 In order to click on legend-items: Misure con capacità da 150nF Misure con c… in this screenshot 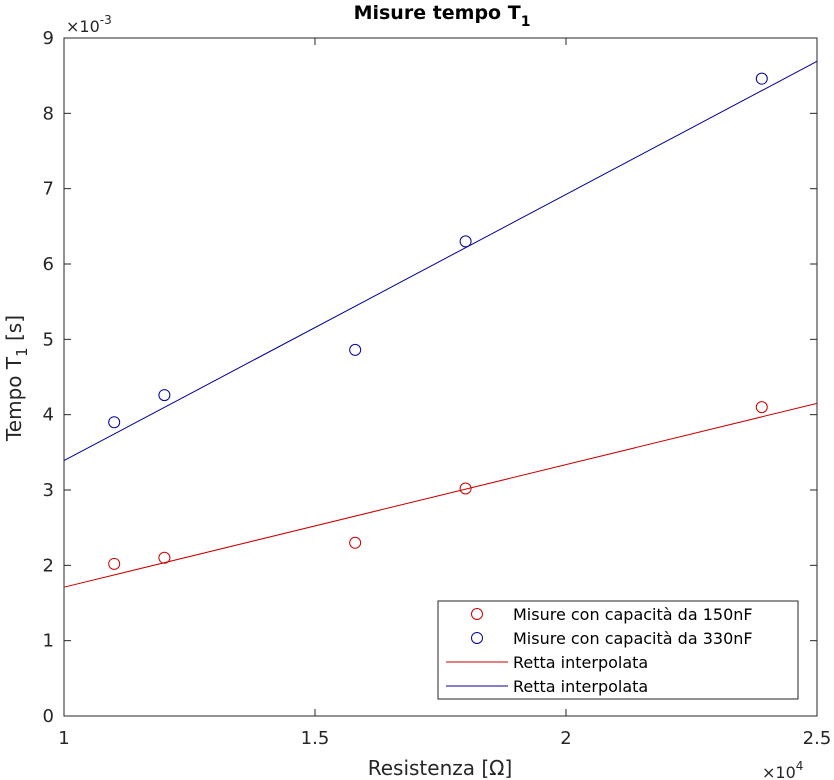, I will do `click(599, 650)`.